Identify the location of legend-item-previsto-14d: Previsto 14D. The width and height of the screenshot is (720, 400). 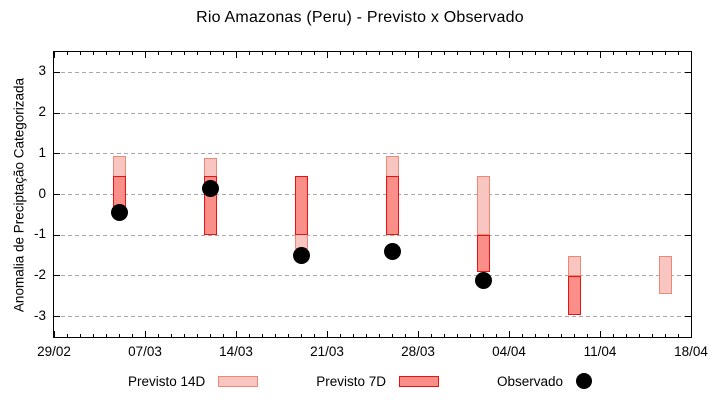
(193, 381).